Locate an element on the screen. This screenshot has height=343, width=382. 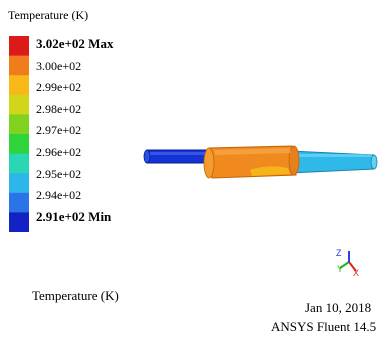
color-scale-tick-label: 3.02e+02 Max is located at coordinates (75, 43).